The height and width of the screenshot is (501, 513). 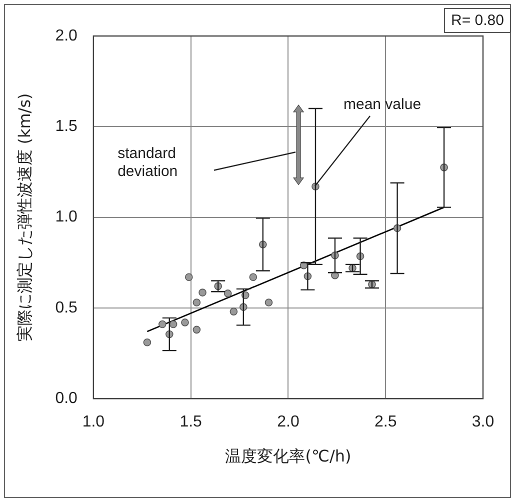 What do you see at coordinates (93, 422) in the screenshot?
I see `x-tick-label: 1.0` at bounding box center [93, 422].